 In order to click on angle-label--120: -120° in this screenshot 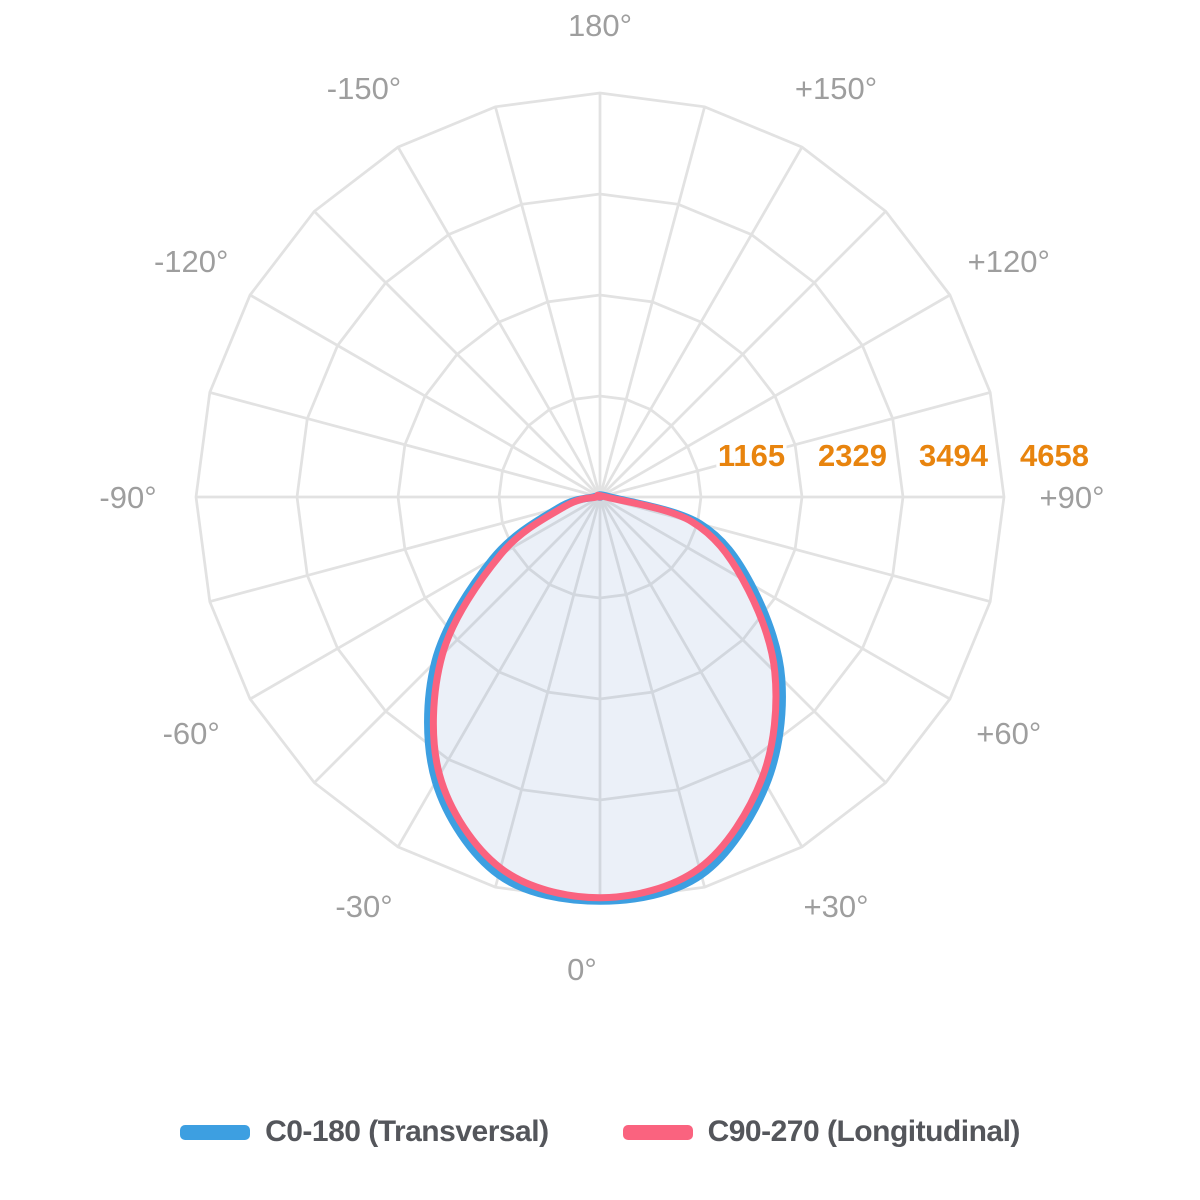, I will do `click(191, 261)`.